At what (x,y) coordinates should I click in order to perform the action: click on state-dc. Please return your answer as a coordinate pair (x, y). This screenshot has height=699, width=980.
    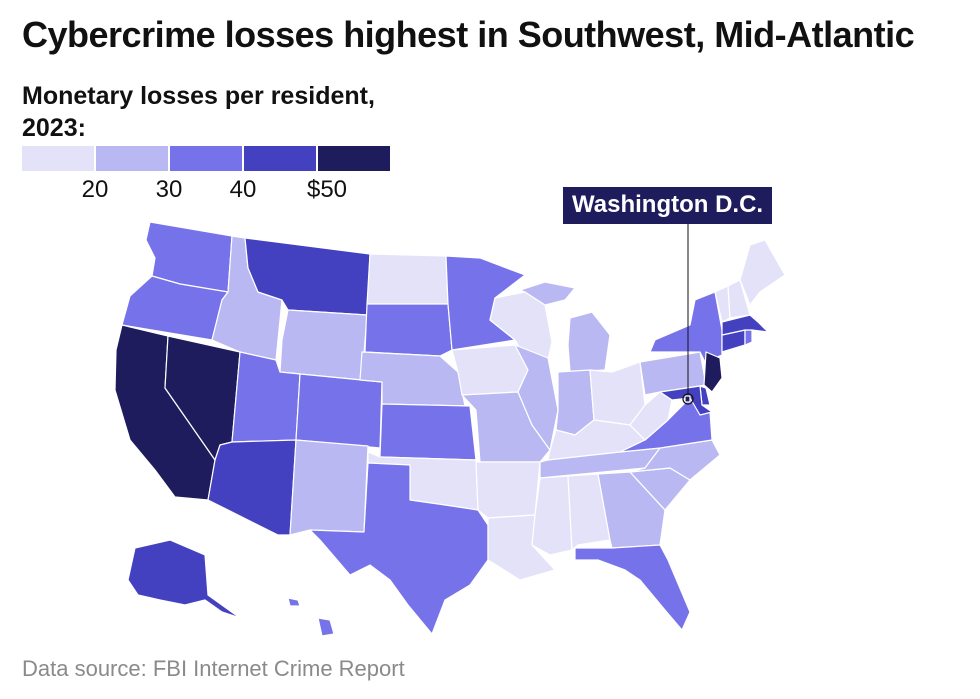
    Looking at the image, I should click on (687, 399).